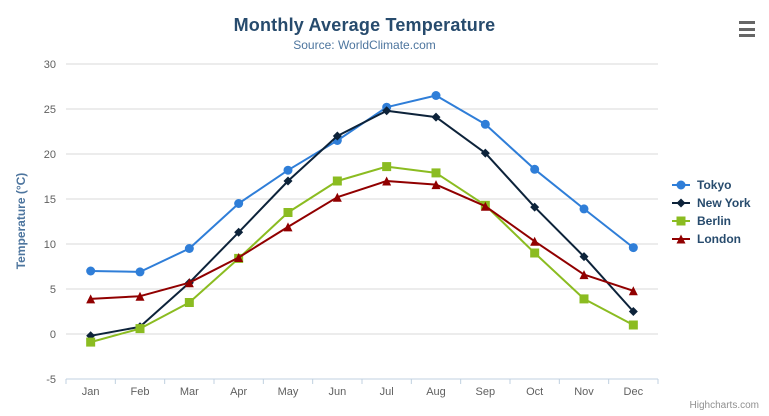 This screenshot has height=416, width=769. I want to click on legend-label: Berlin, so click(714, 221).